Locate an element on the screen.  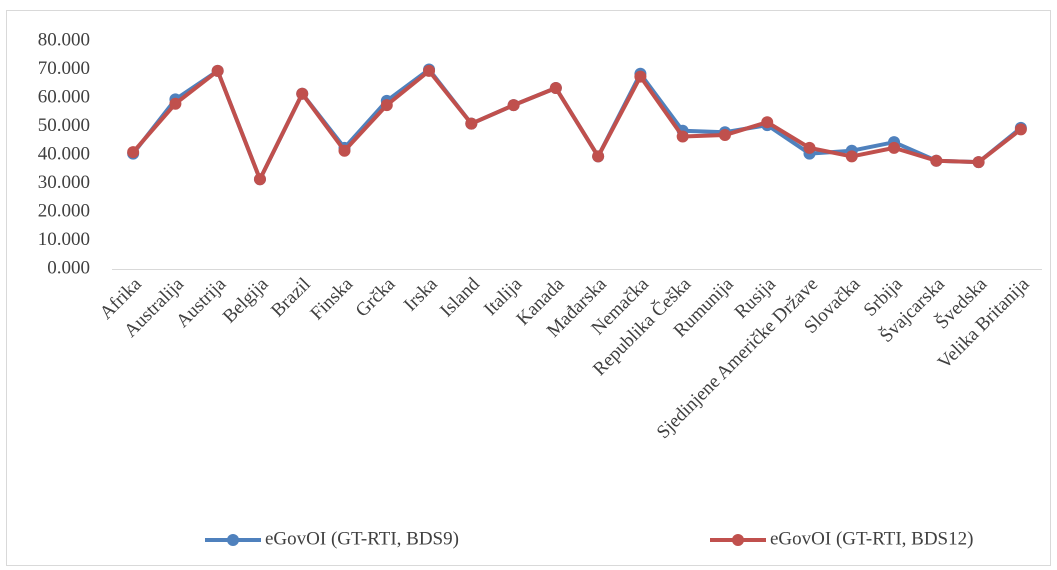
y-tick-label: 50.000 is located at coordinates (64, 125).